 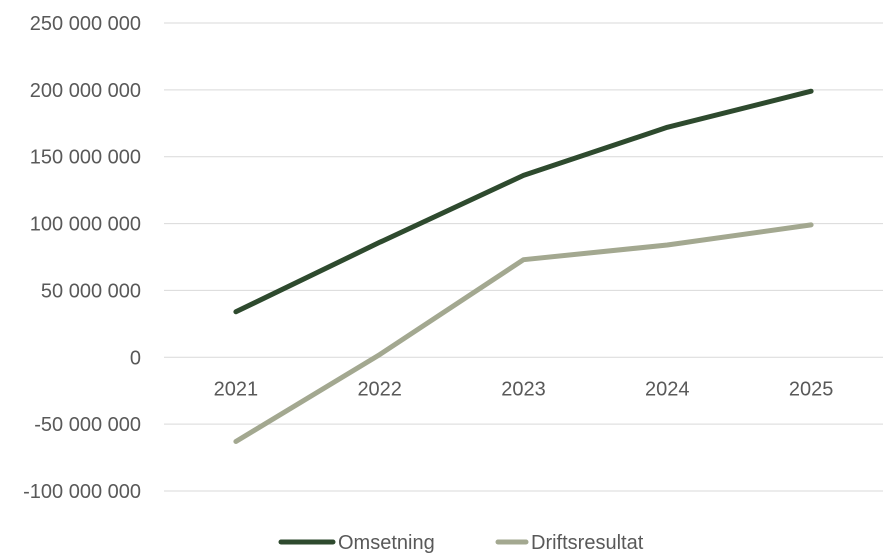 I want to click on y-tick-label: 50 000 000, so click(x=91, y=291).